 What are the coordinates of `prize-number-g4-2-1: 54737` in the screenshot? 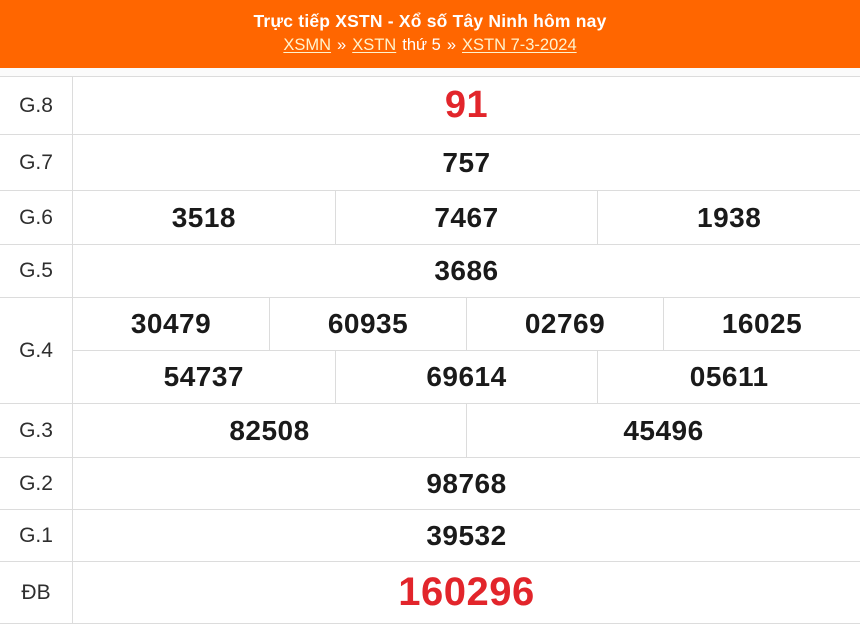 It's located at (204, 376).